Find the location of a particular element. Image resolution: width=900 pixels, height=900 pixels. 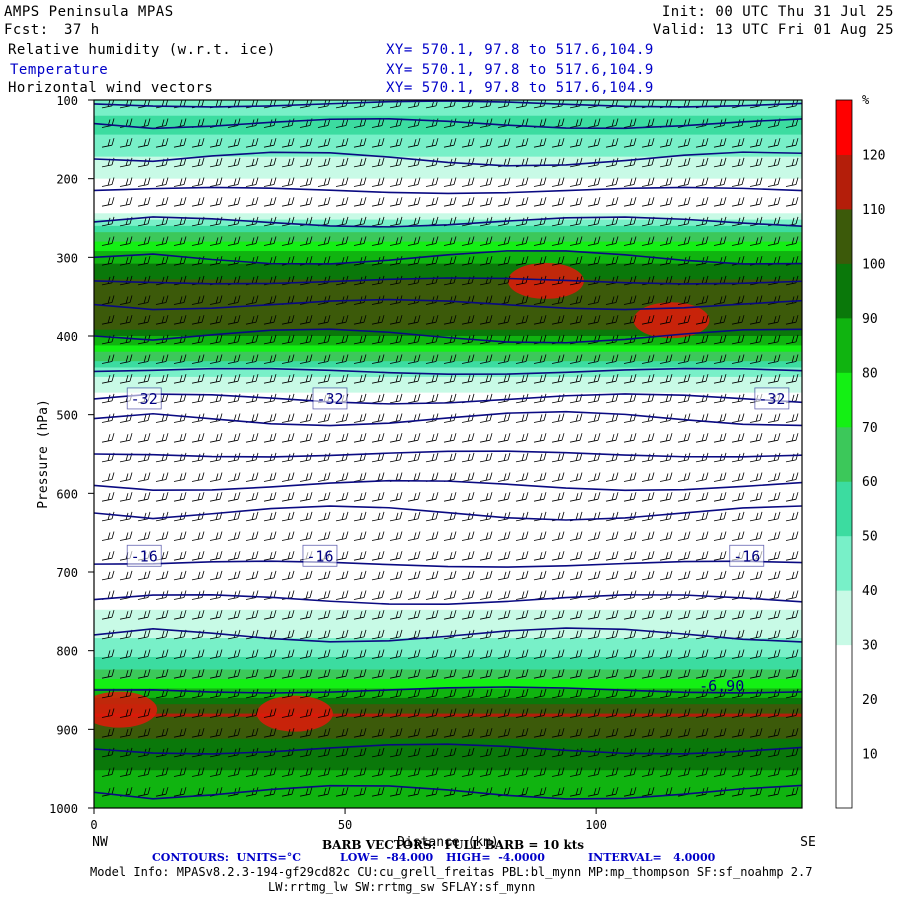

colorbar-swatch is located at coordinates (844, 563).